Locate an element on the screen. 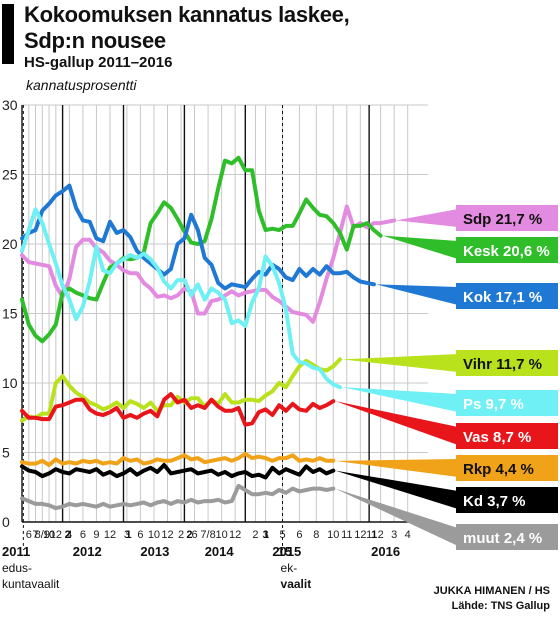 This screenshot has width=560, height=619. month-tick-label: 1 is located at coordinates (369, 535).